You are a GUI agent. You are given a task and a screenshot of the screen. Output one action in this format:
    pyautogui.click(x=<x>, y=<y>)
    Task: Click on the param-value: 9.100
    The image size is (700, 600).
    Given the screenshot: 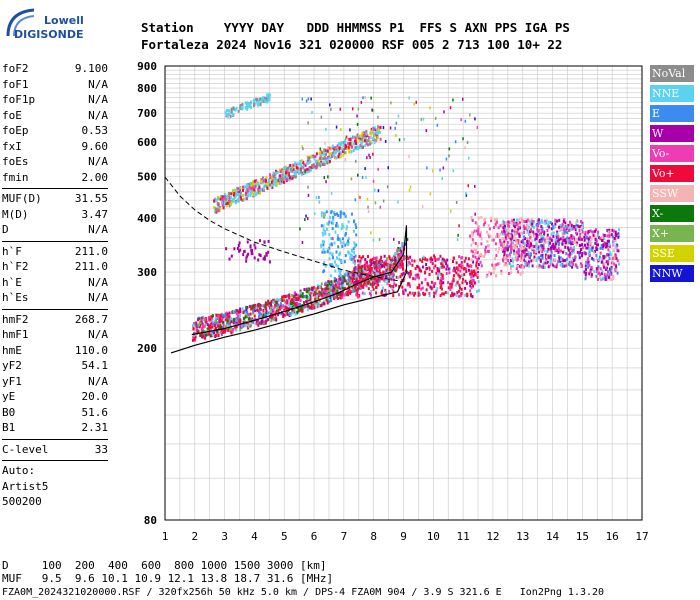 What is the action you would take?
    pyautogui.click(x=91, y=68)
    